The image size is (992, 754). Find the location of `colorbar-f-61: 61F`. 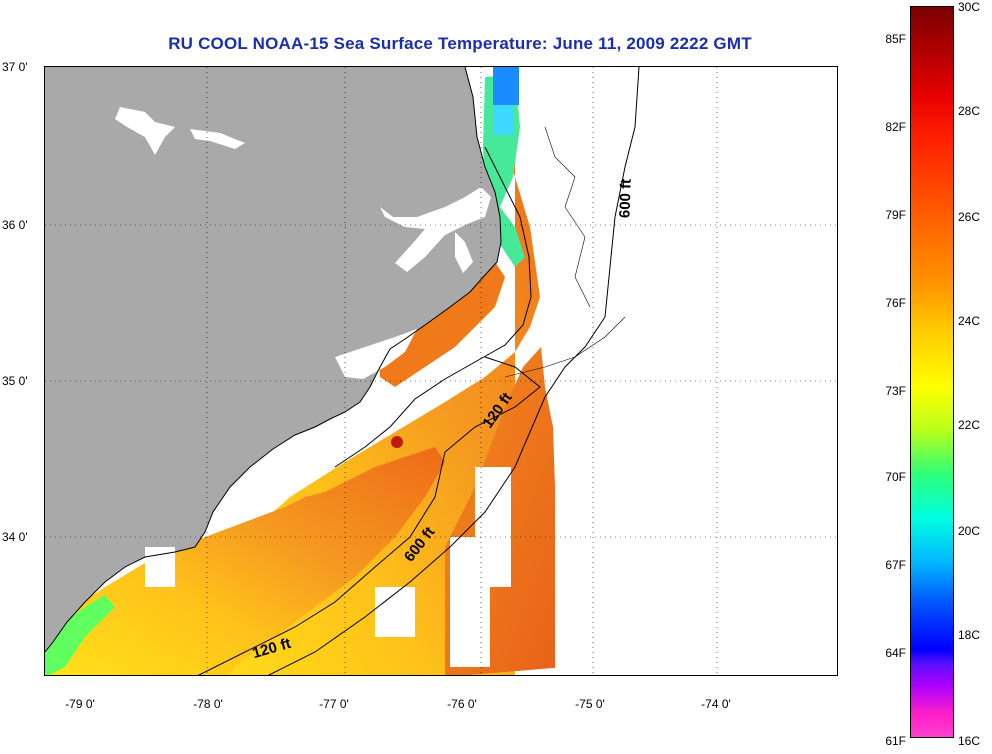

colorbar-f-61: 61F is located at coordinates (895, 741).